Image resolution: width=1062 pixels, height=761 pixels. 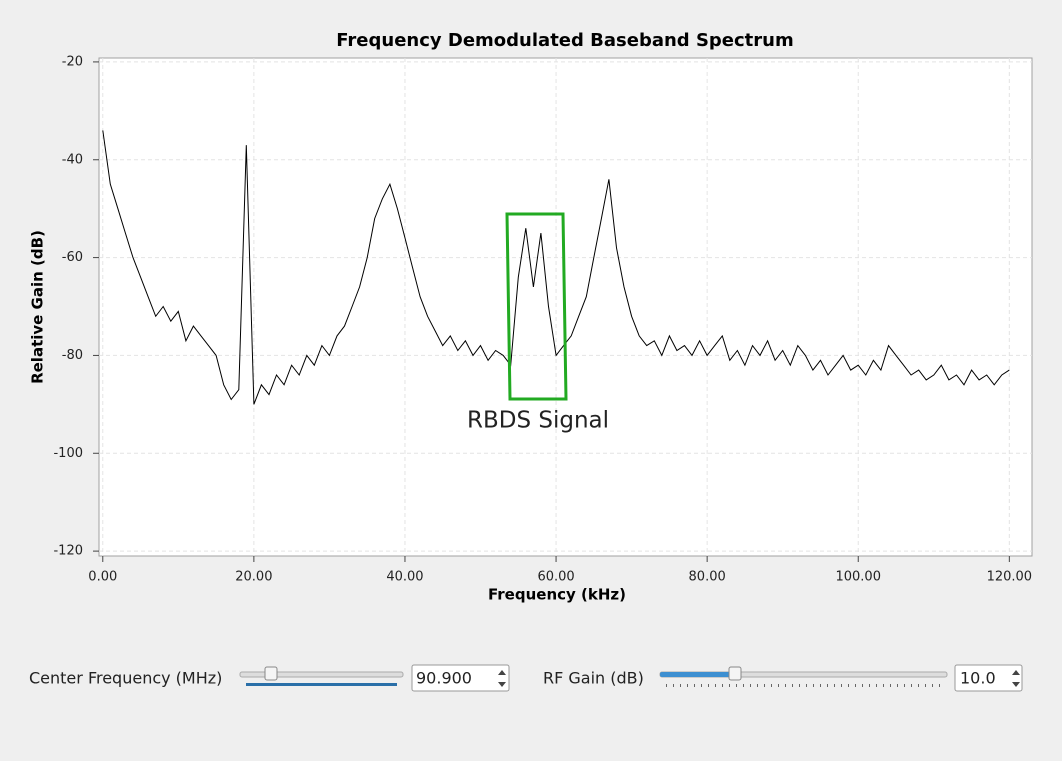 What do you see at coordinates (72, 257) in the screenshot?
I see `y-tick-label: -60` at bounding box center [72, 257].